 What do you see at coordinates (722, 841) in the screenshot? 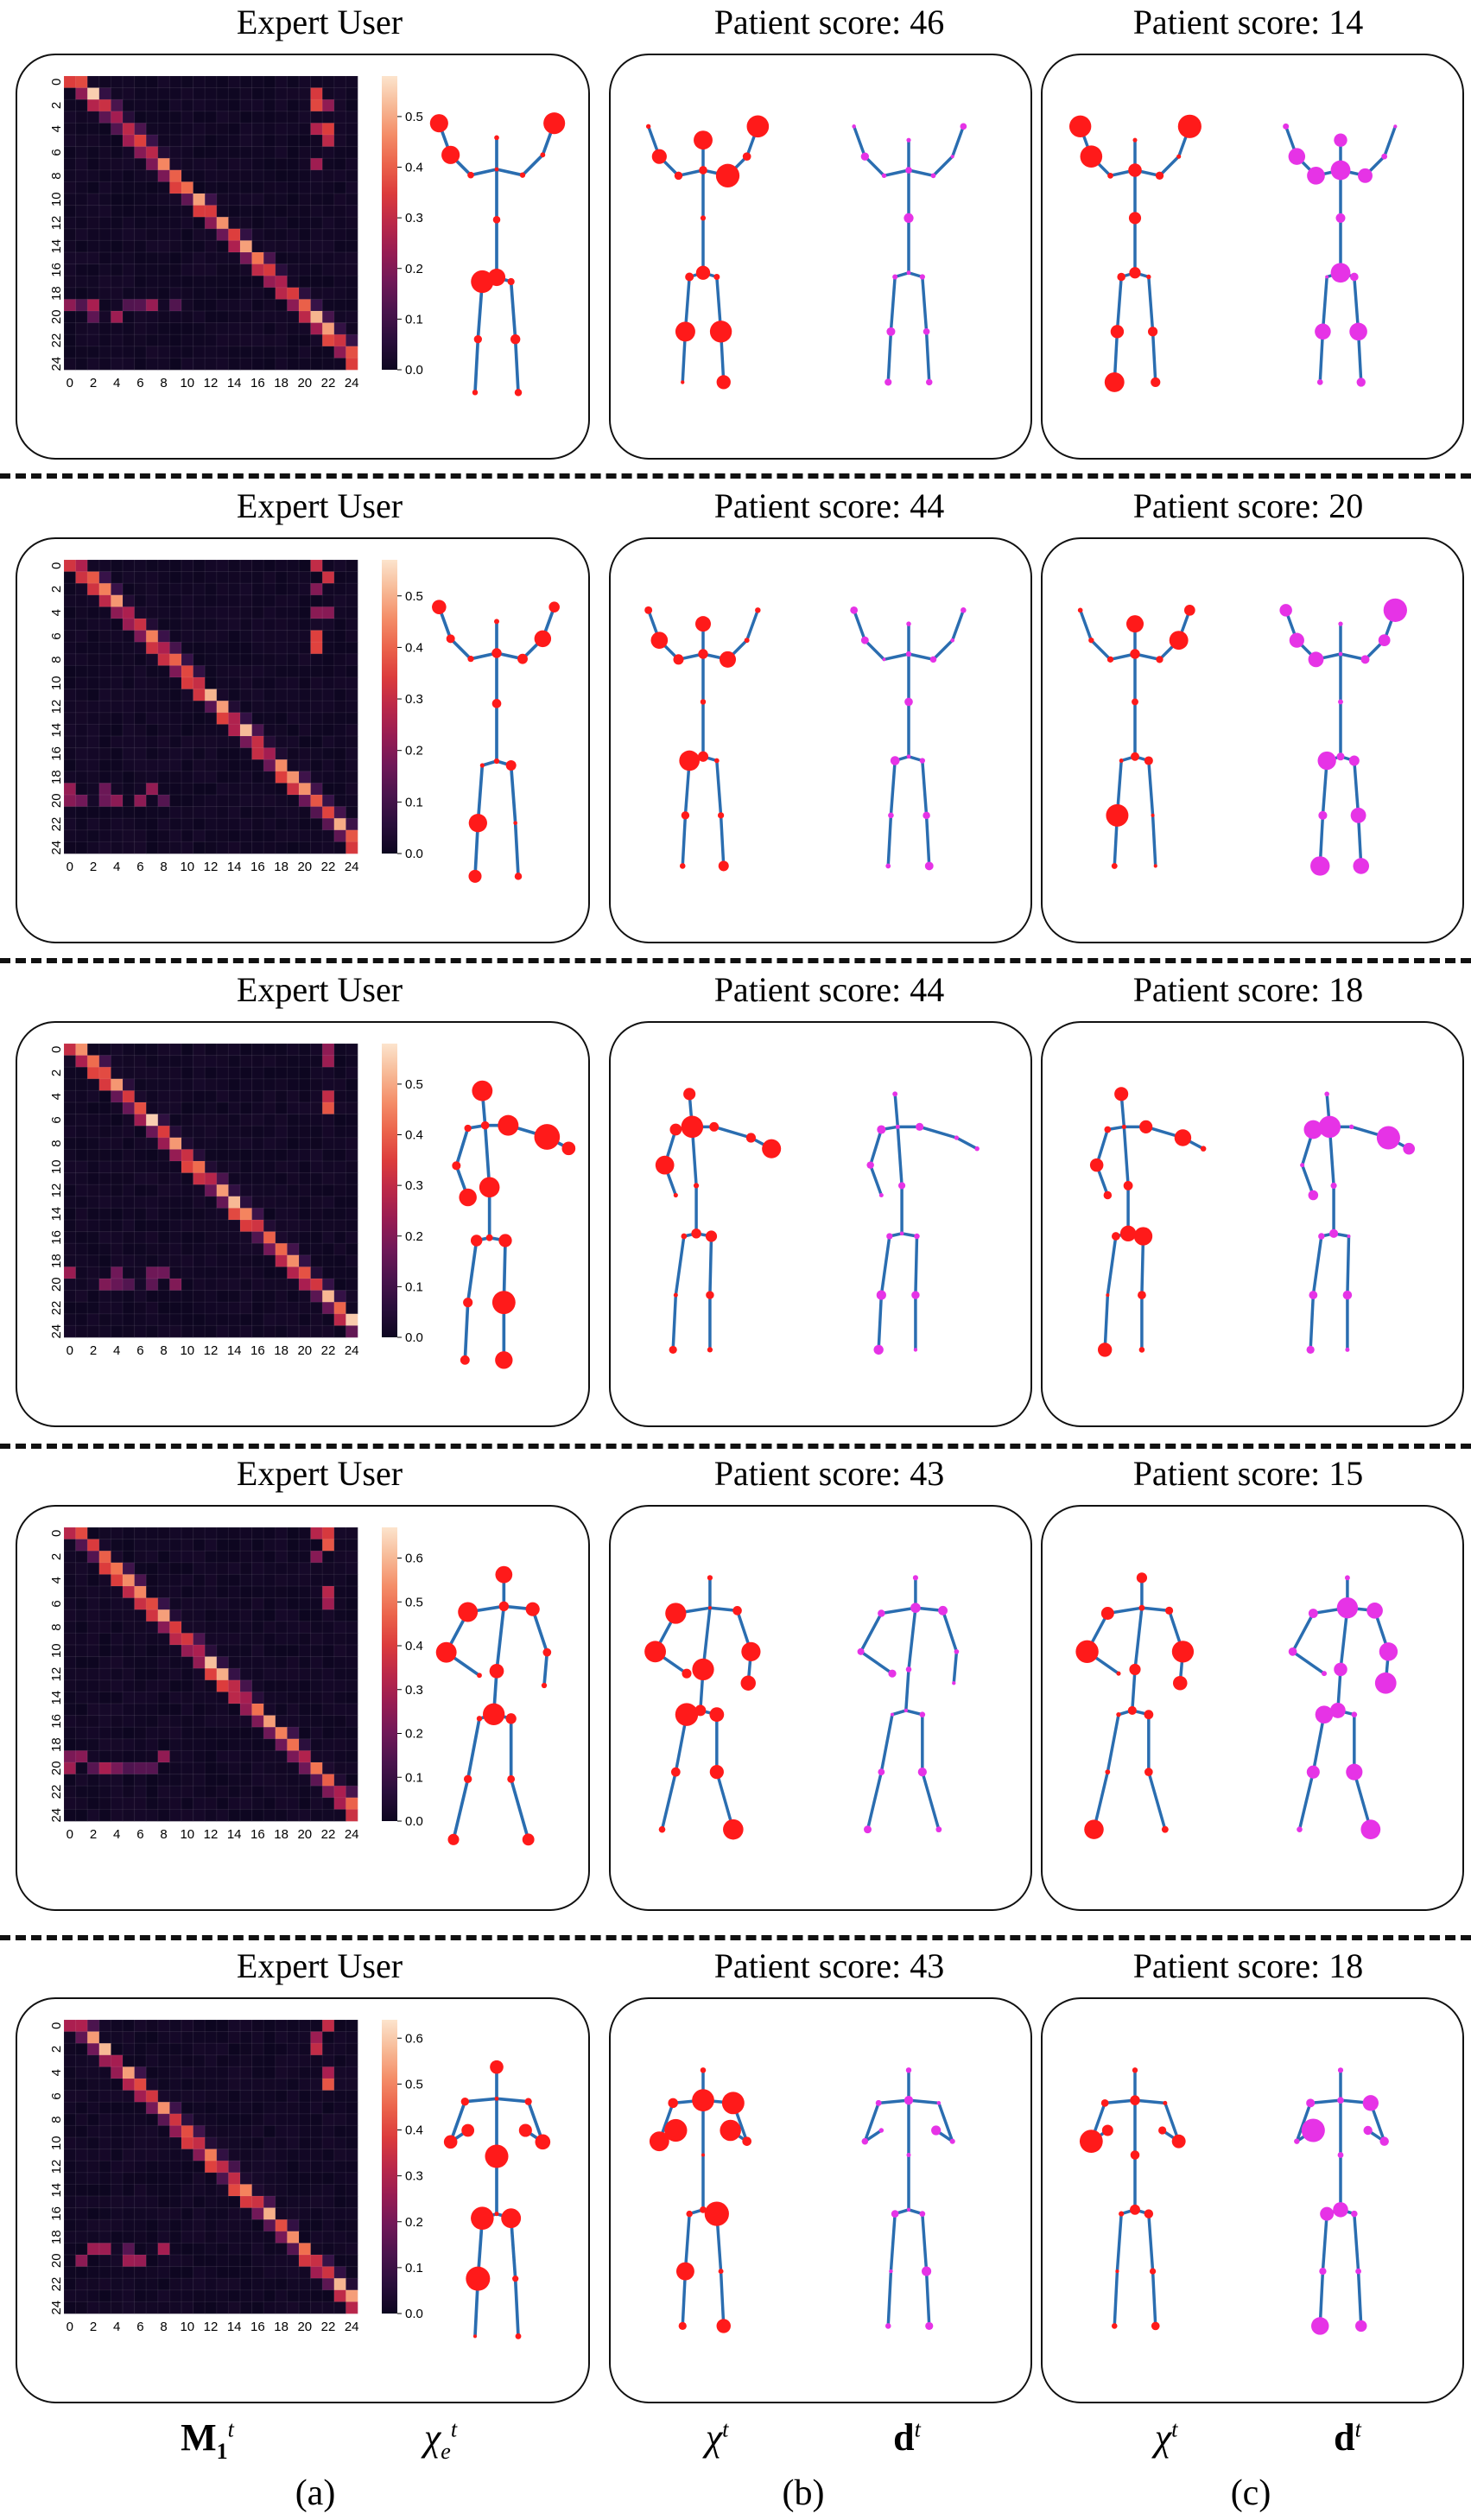
I see `skeleton-bone` at bounding box center [722, 841].